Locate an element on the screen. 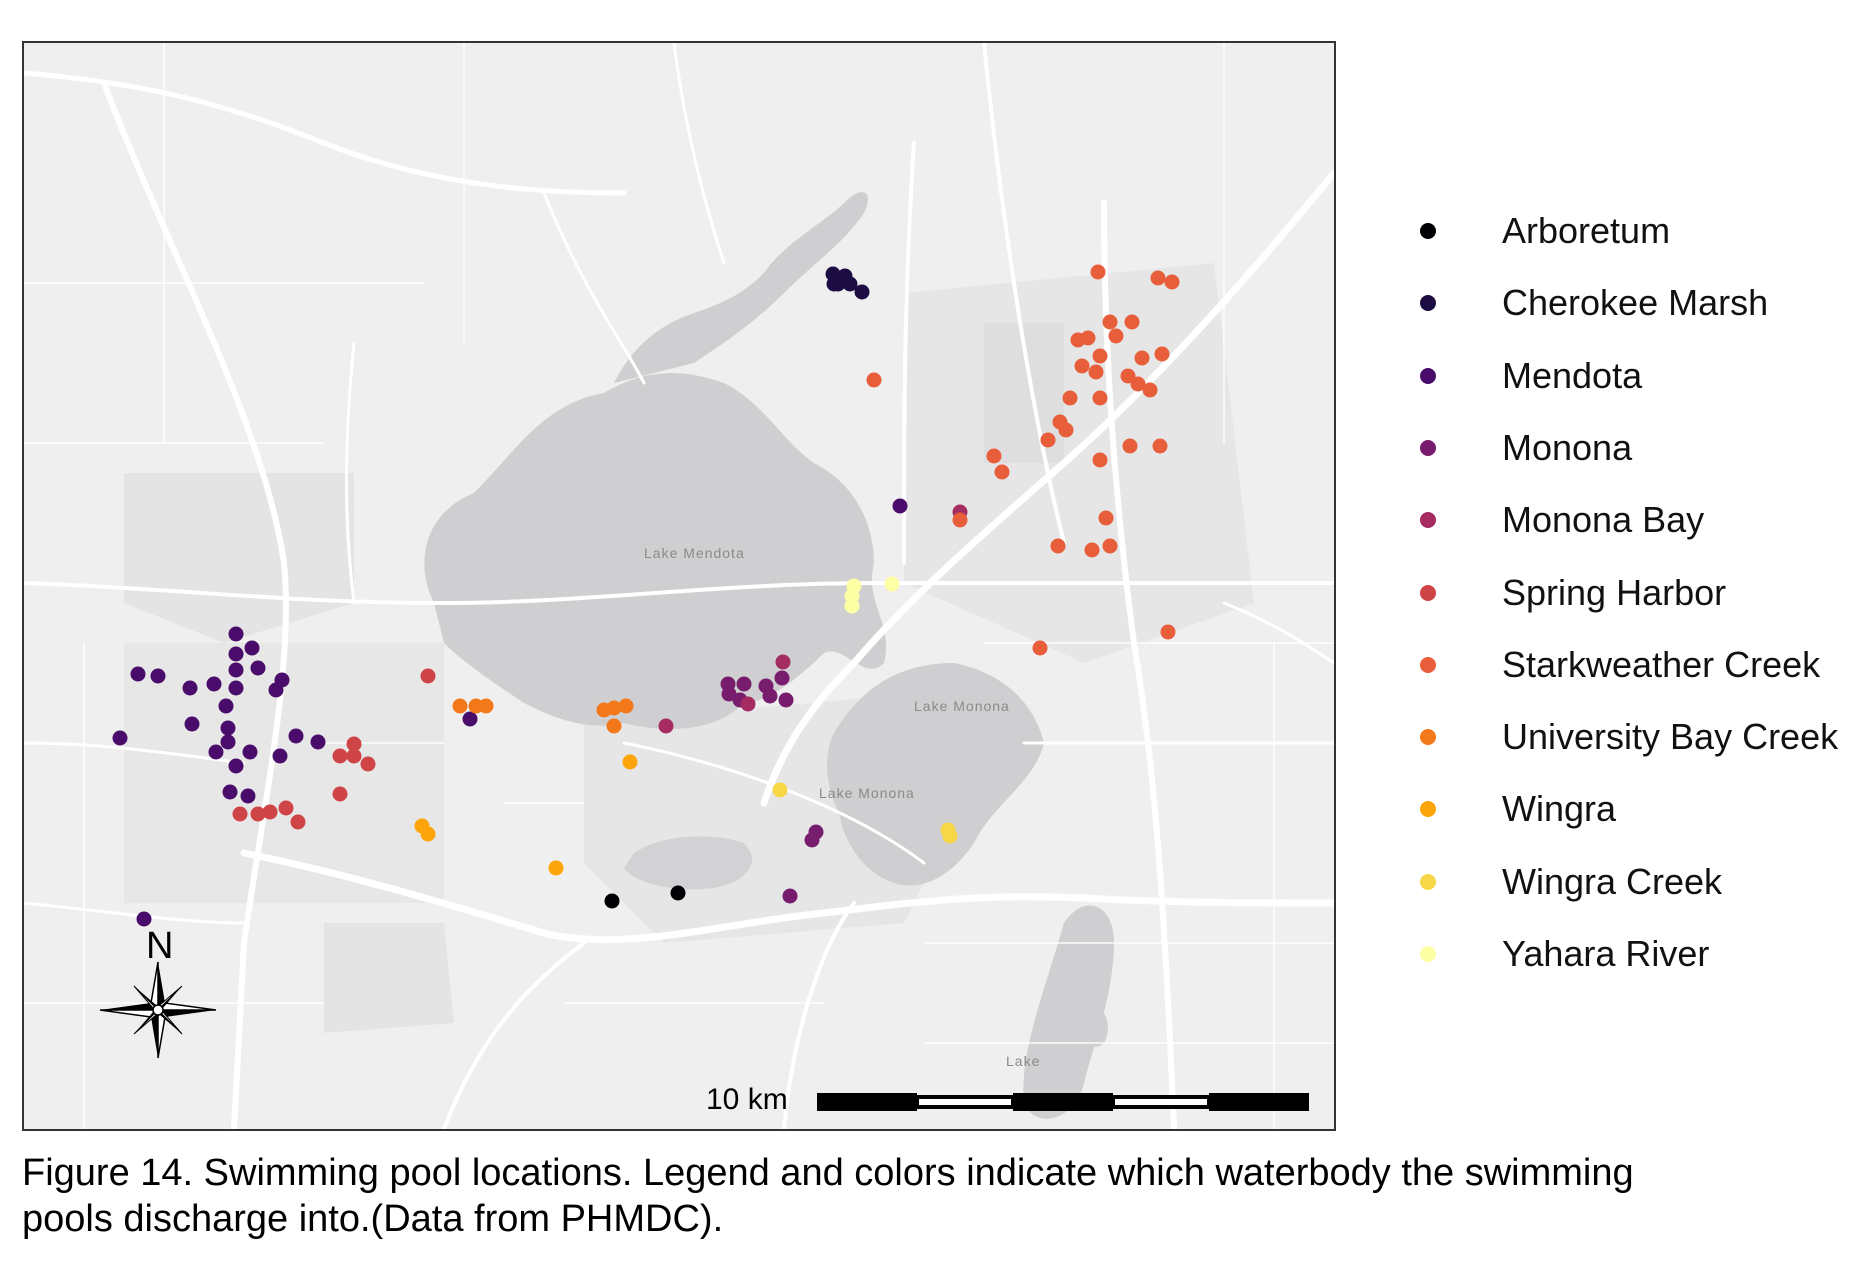 The image size is (1875, 1275). scale-bar: 10 km is located at coordinates (1007, 1099).